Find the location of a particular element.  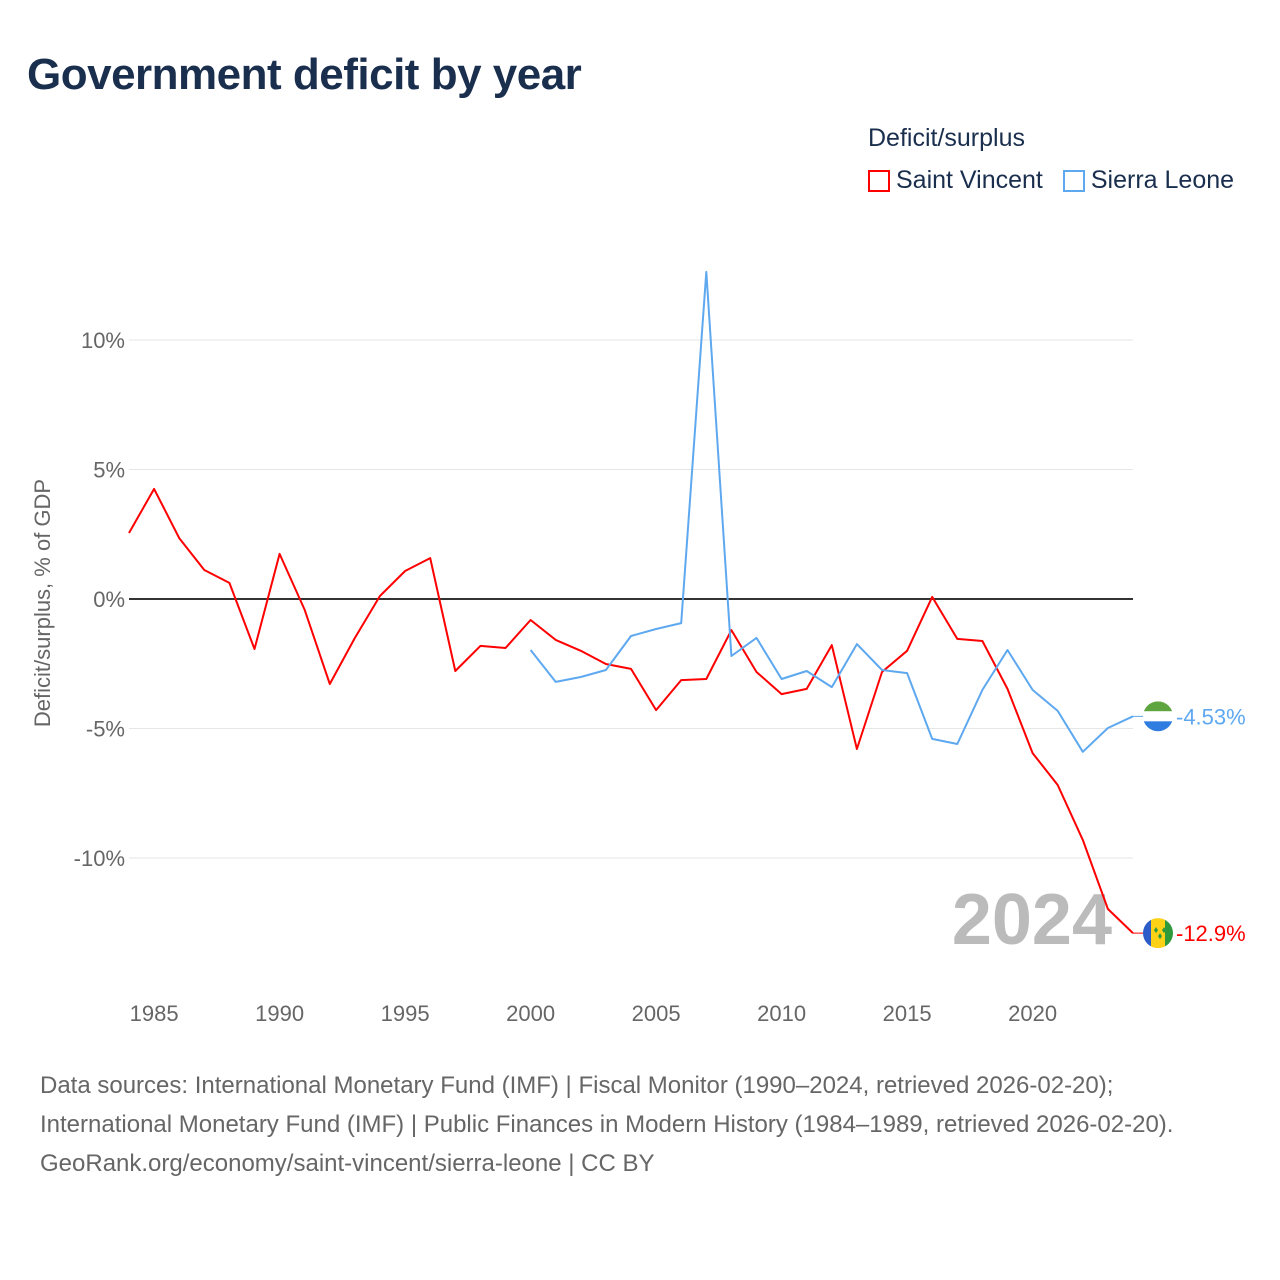

end-value-label: -12.9% is located at coordinates (1211, 933).